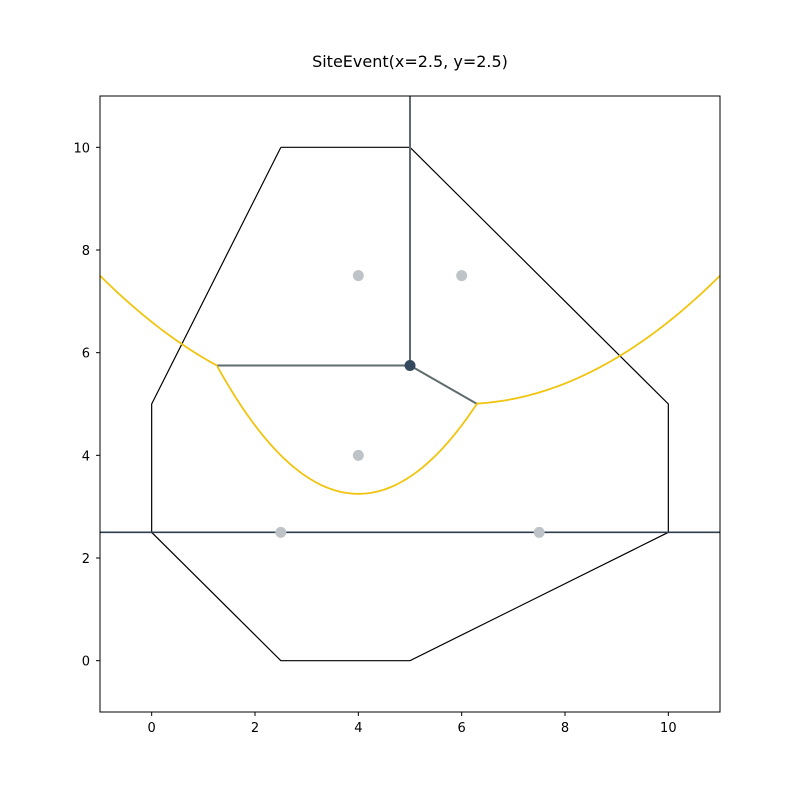  I want to click on y-axis: 0 2 4 6 8 10, so click(86, 405).